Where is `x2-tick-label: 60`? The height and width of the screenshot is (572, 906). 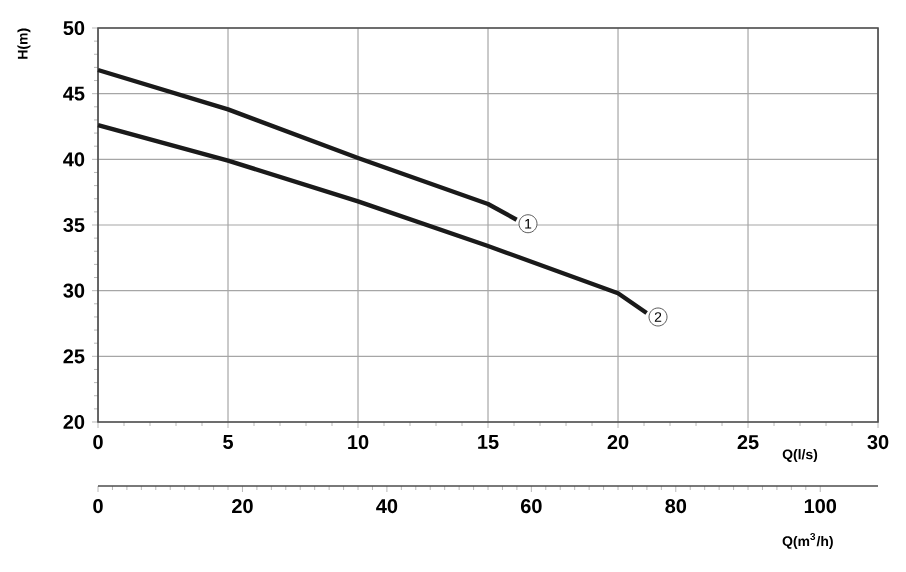 x2-tick-label: 60 is located at coordinates (531, 506).